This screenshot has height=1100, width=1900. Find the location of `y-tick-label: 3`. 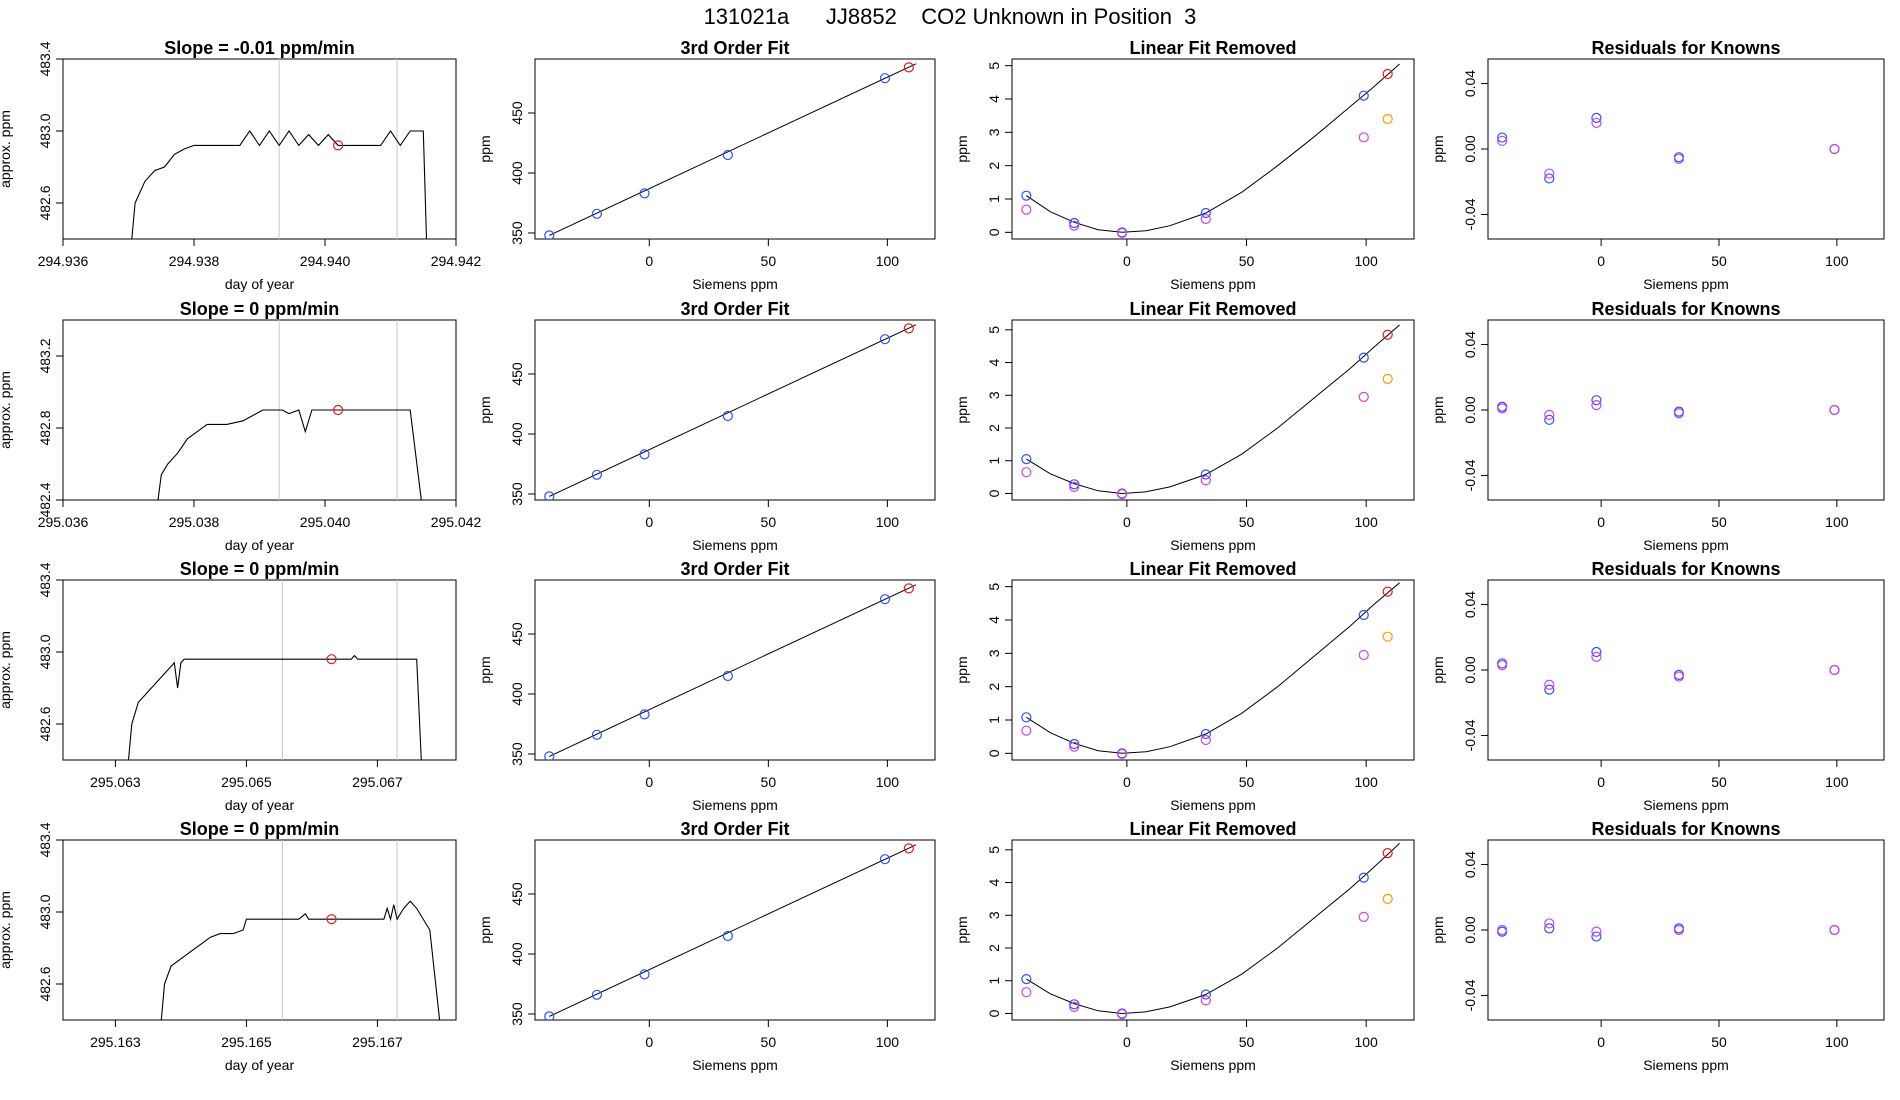

y-tick-label: 3 is located at coordinates (994, 132).